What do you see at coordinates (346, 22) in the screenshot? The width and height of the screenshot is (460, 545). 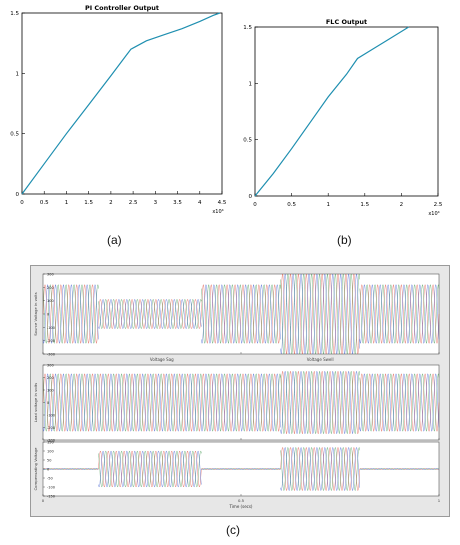 I see `chart-title: FLC Output` at bounding box center [346, 22].